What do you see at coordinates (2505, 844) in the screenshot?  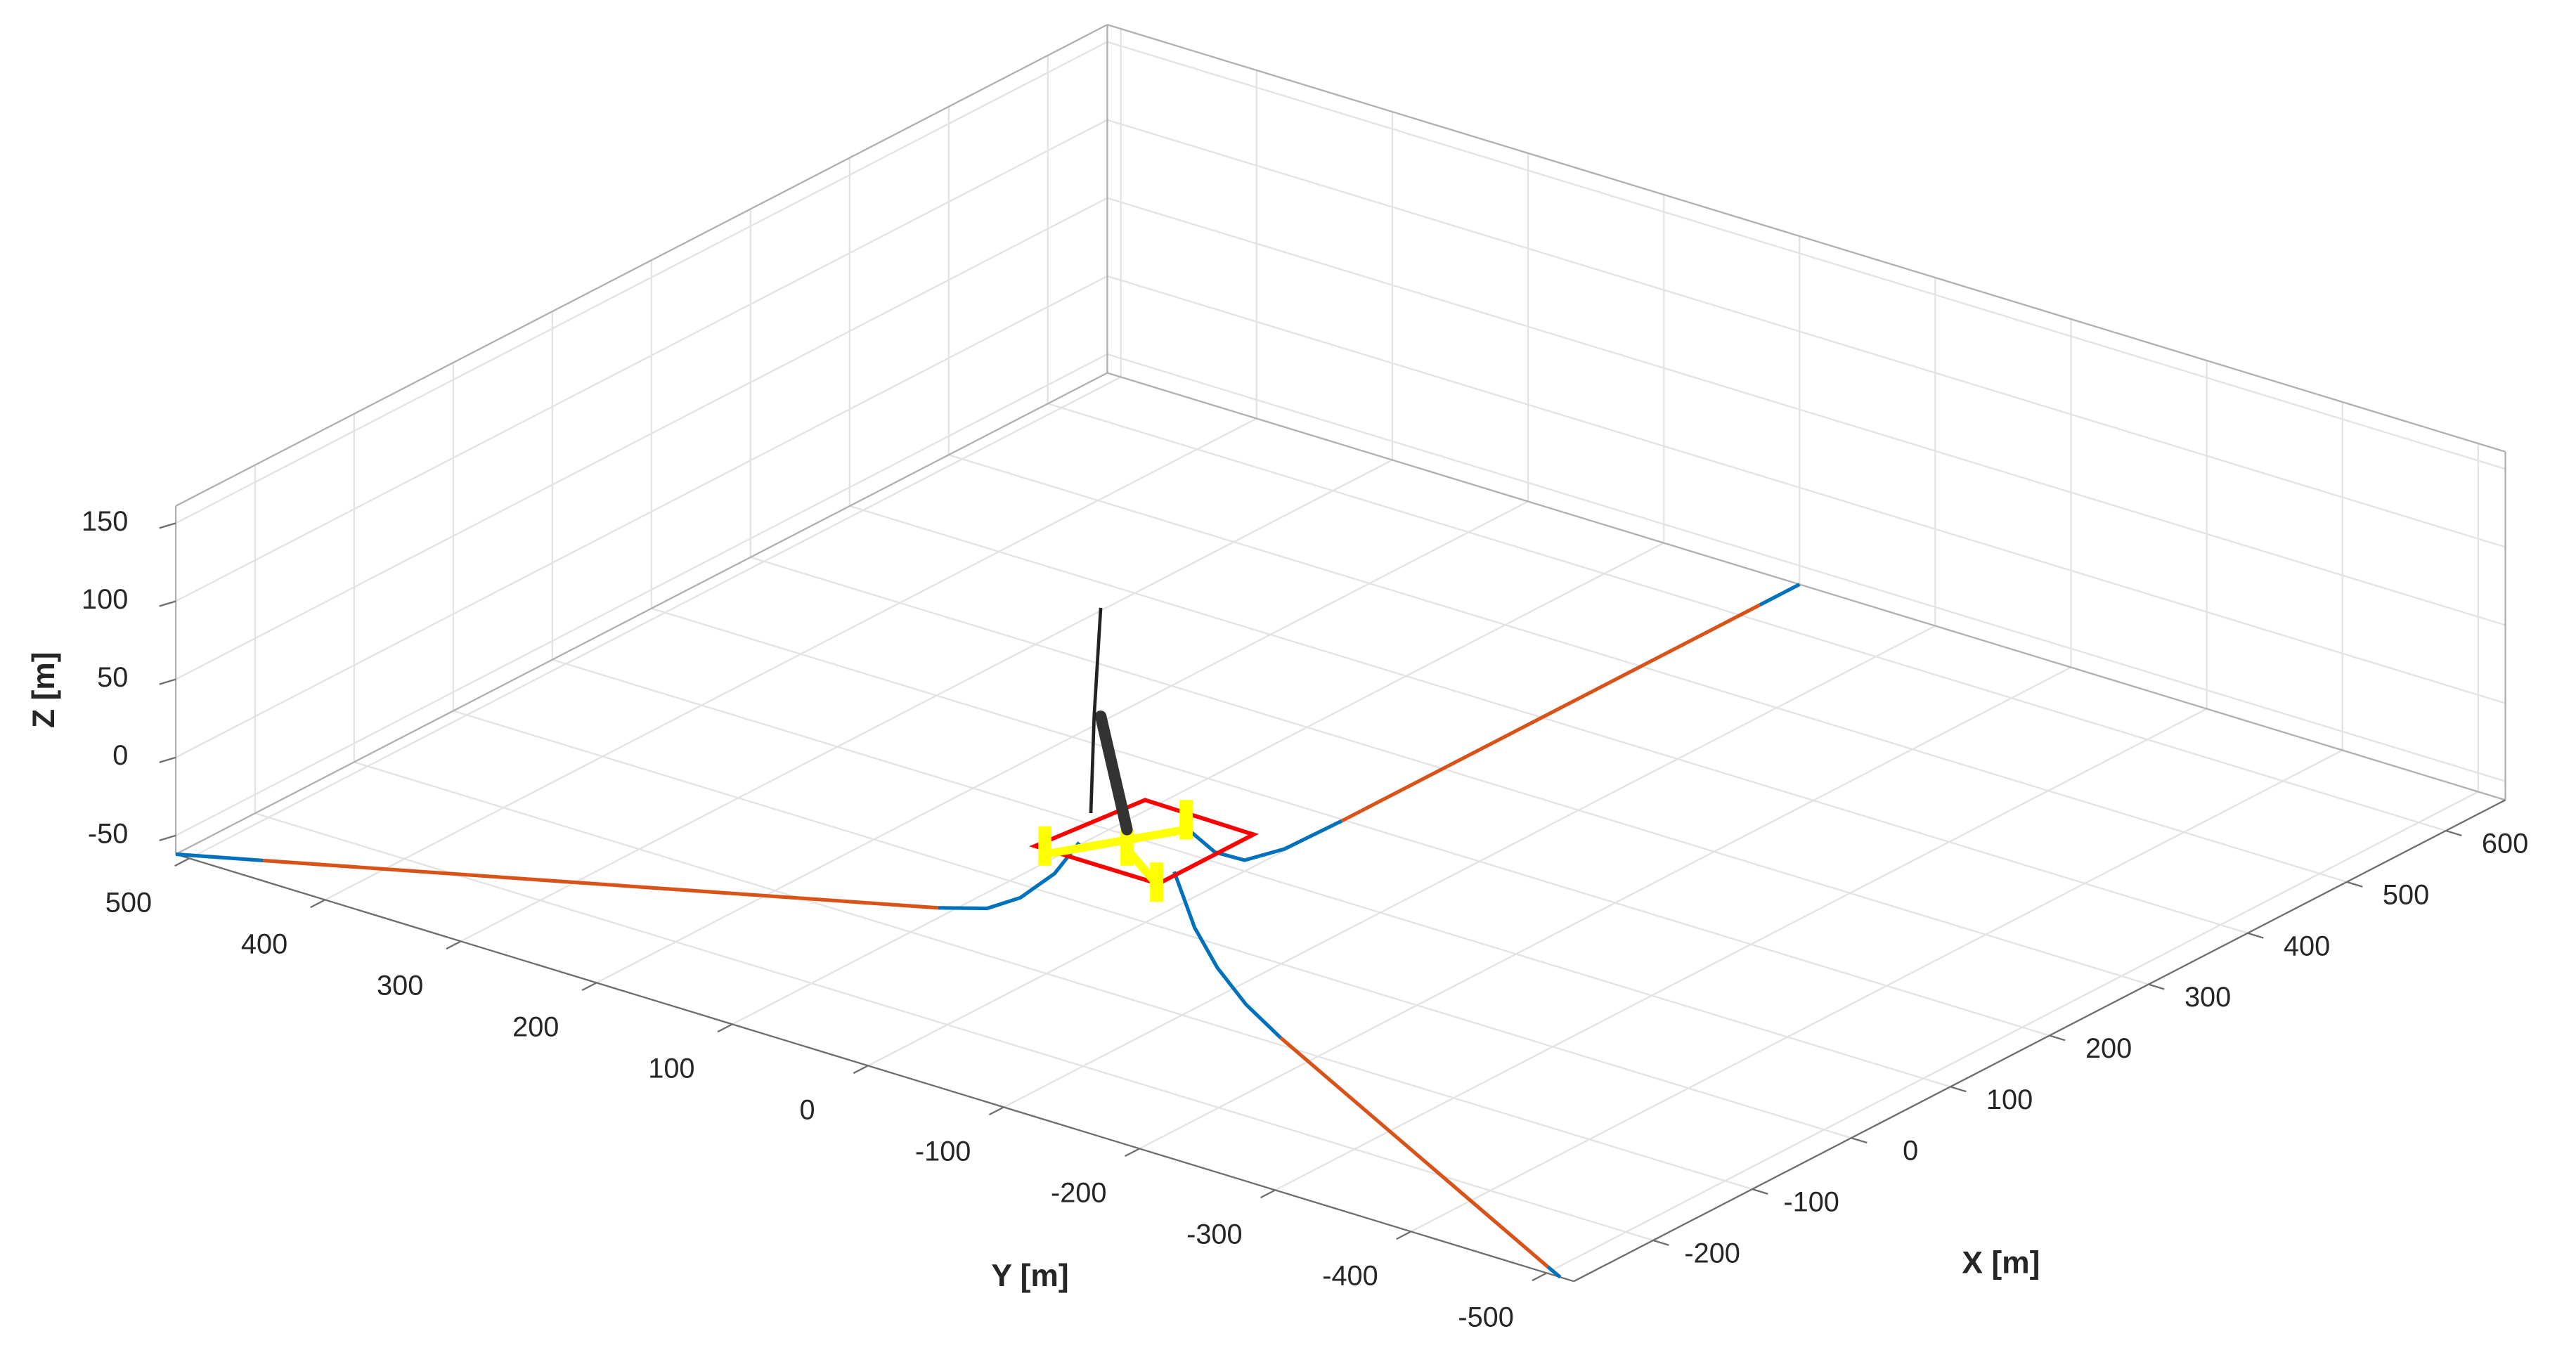 I see `x-tick-label: 600` at bounding box center [2505, 844].